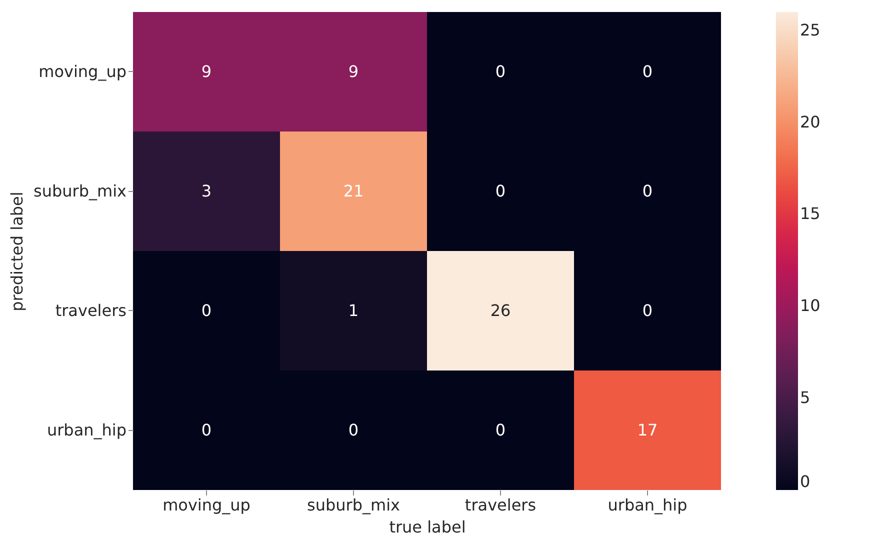 This screenshot has width=878, height=555. What do you see at coordinates (82, 71) in the screenshot?
I see `y-tick-label: moving_up` at bounding box center [82, 71].